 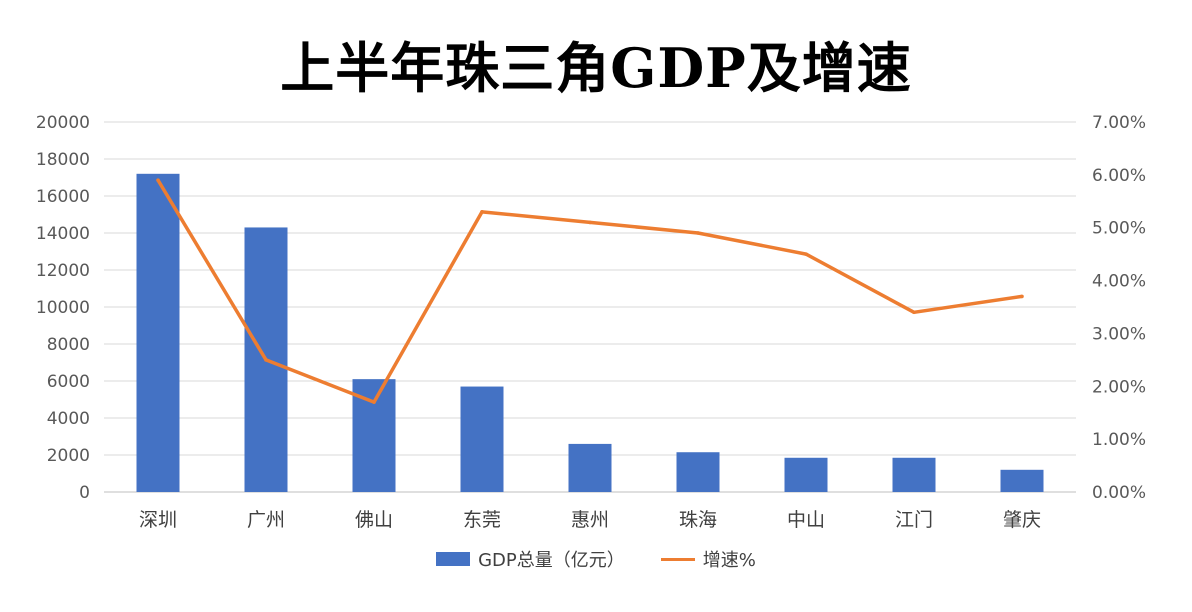 What do you see at coordinates (677, 559) in the screenshot?
I see `legend-swatch-line` at bounding box center [677, 559].